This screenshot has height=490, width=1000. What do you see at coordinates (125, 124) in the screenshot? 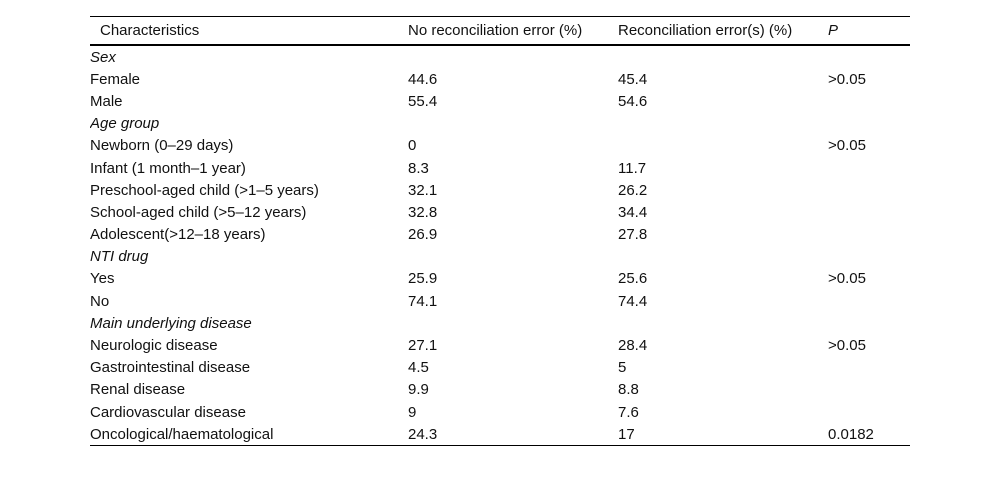
I see `characteristic-cell: Age group` at bounding box center [125, 124].